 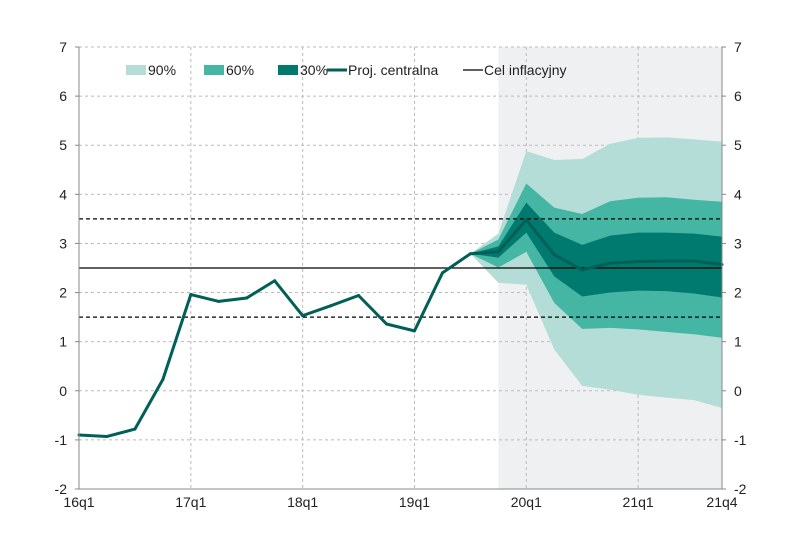 What do you see at coordinates (61, 440) in the screenshot?
I see `y-tick-left: -1` at bounding box center [61, 440].